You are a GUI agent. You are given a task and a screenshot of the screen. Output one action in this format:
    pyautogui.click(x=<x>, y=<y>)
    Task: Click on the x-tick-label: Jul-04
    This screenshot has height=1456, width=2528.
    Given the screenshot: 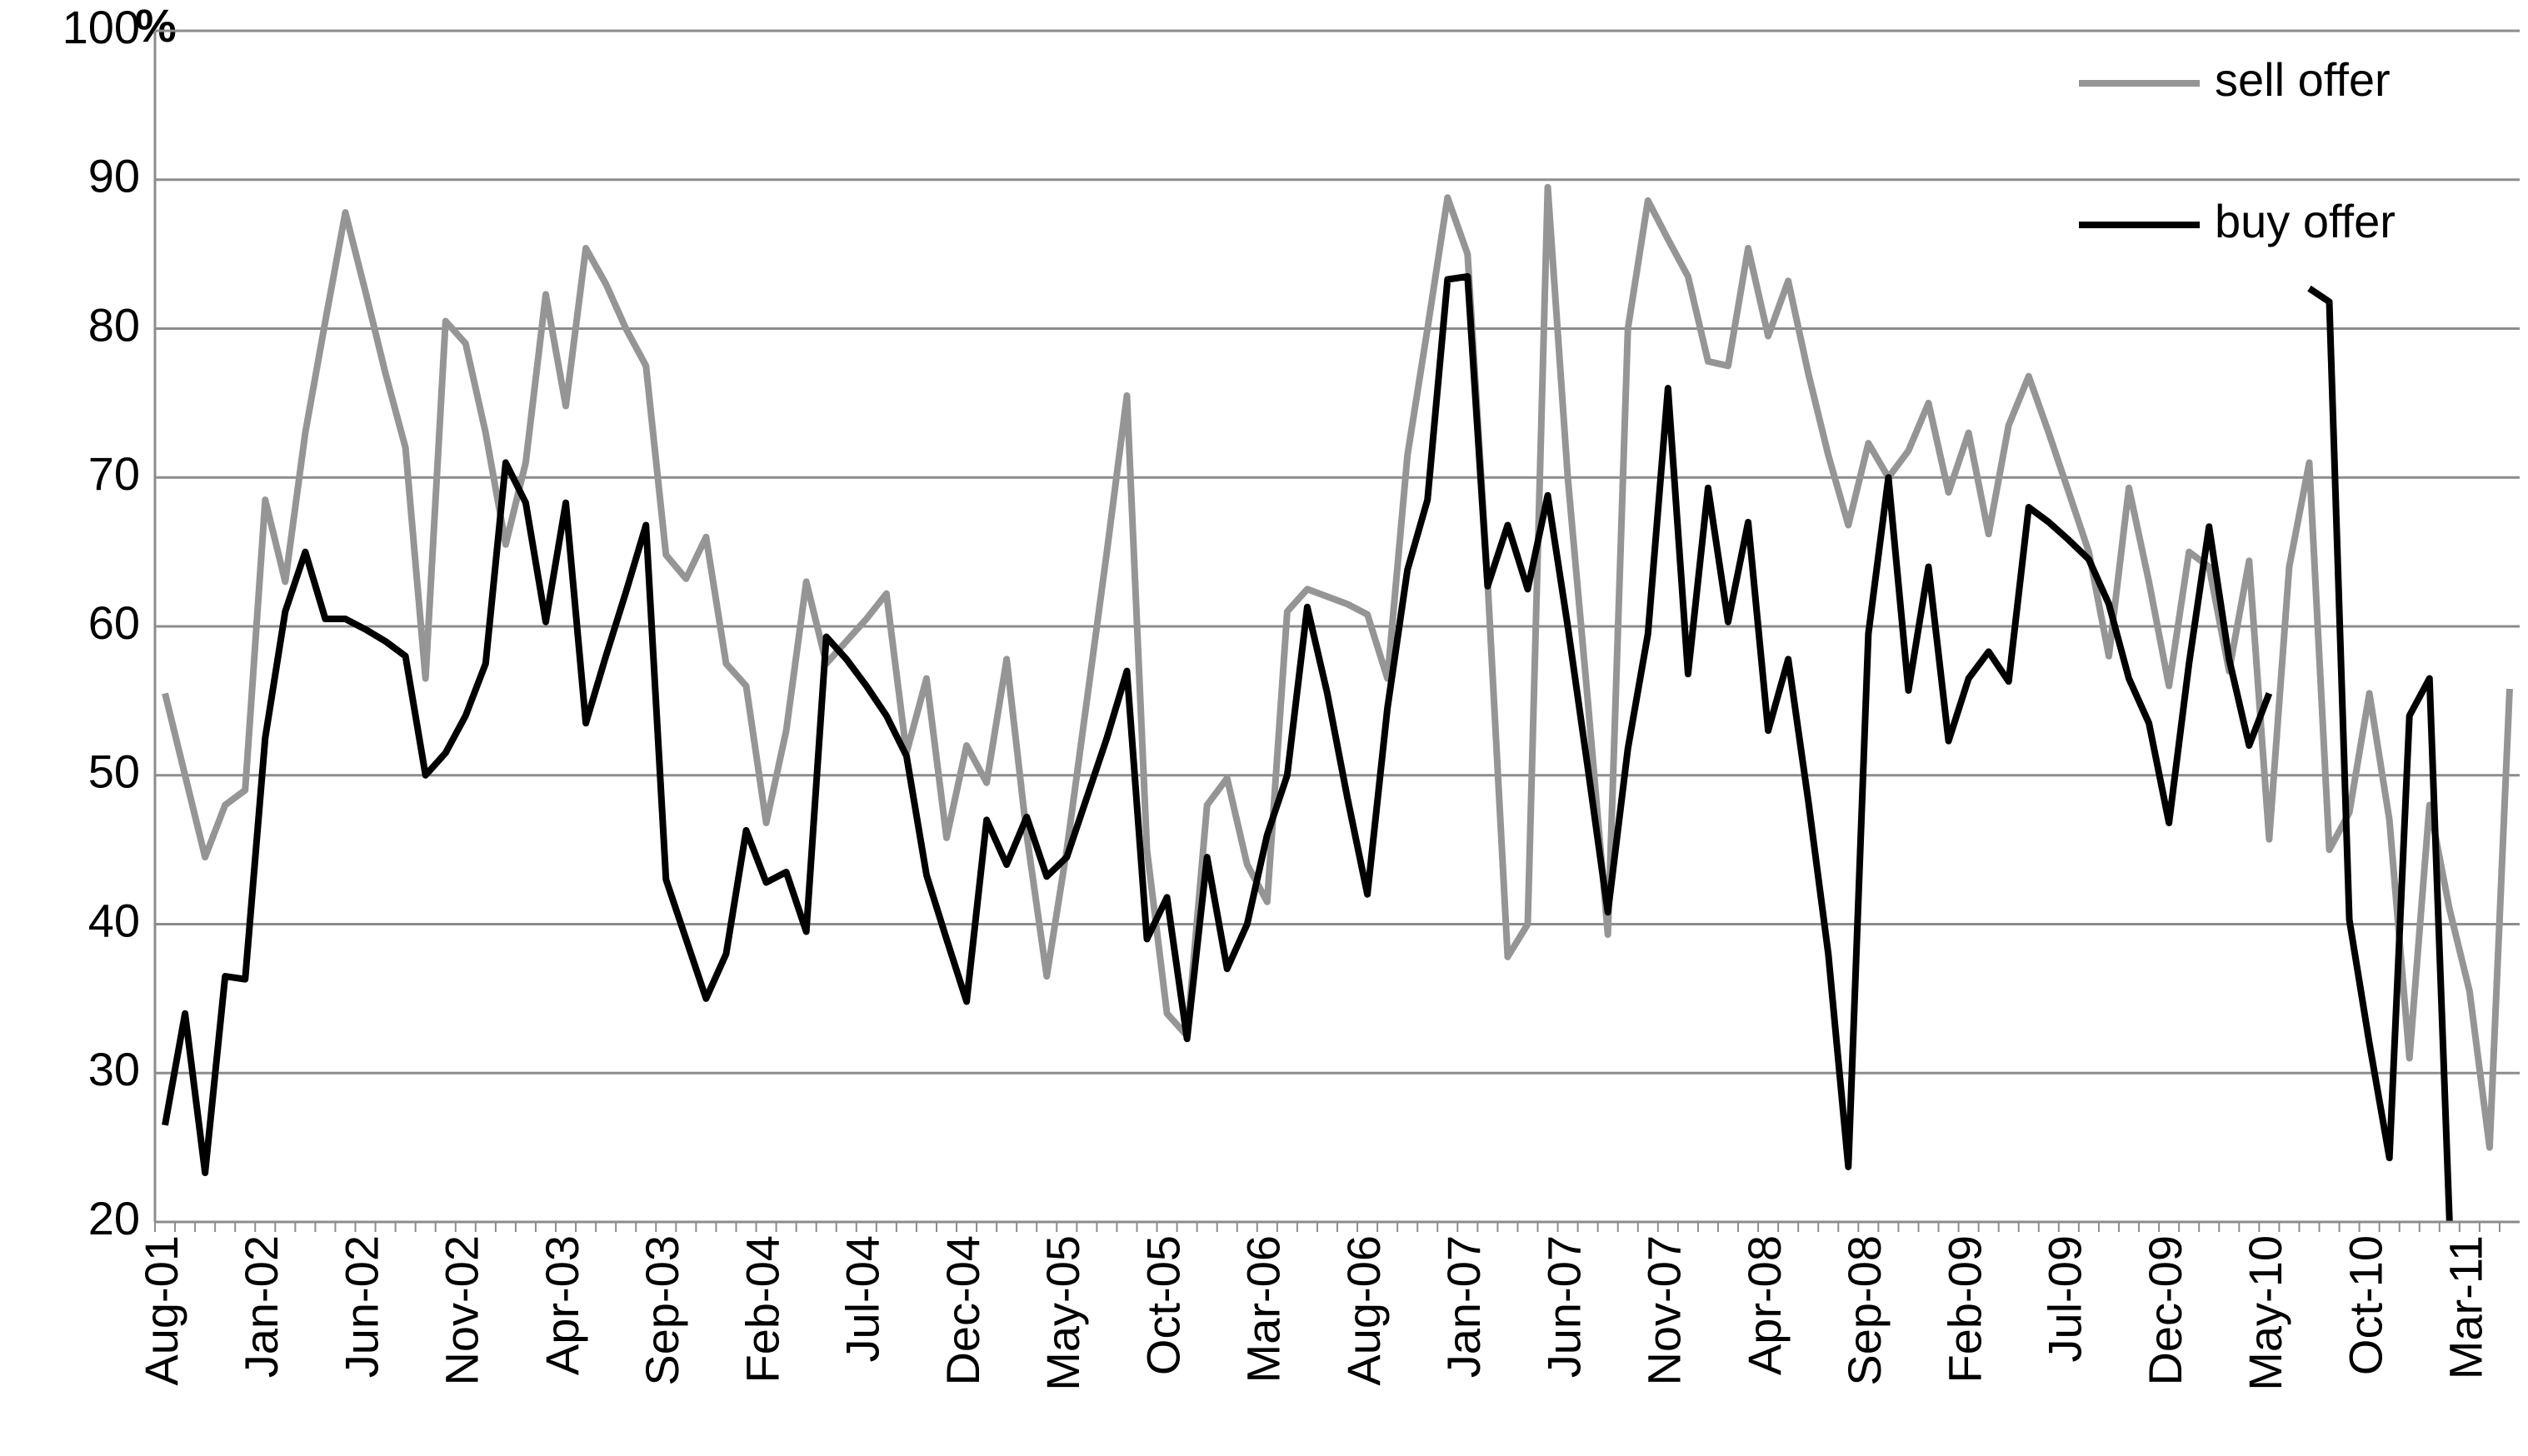 What is the action you would take?
    pyautogui.click(x=863, y=1299)
    